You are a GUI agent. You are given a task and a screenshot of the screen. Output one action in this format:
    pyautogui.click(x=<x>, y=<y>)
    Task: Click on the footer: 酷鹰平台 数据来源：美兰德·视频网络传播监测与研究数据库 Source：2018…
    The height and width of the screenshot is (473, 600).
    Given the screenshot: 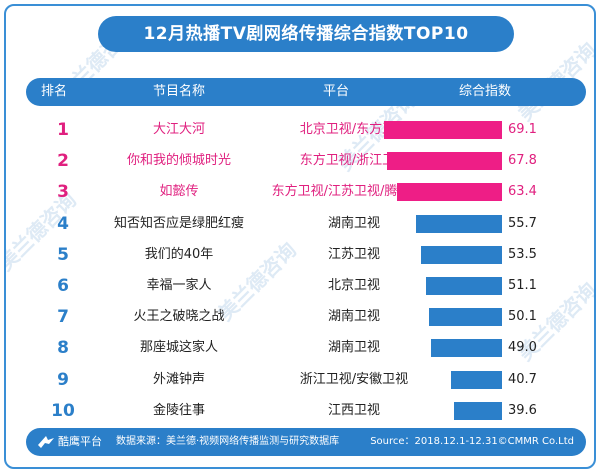 What is the action you would take?
    pyautogui.click(x=306, y=442)
    